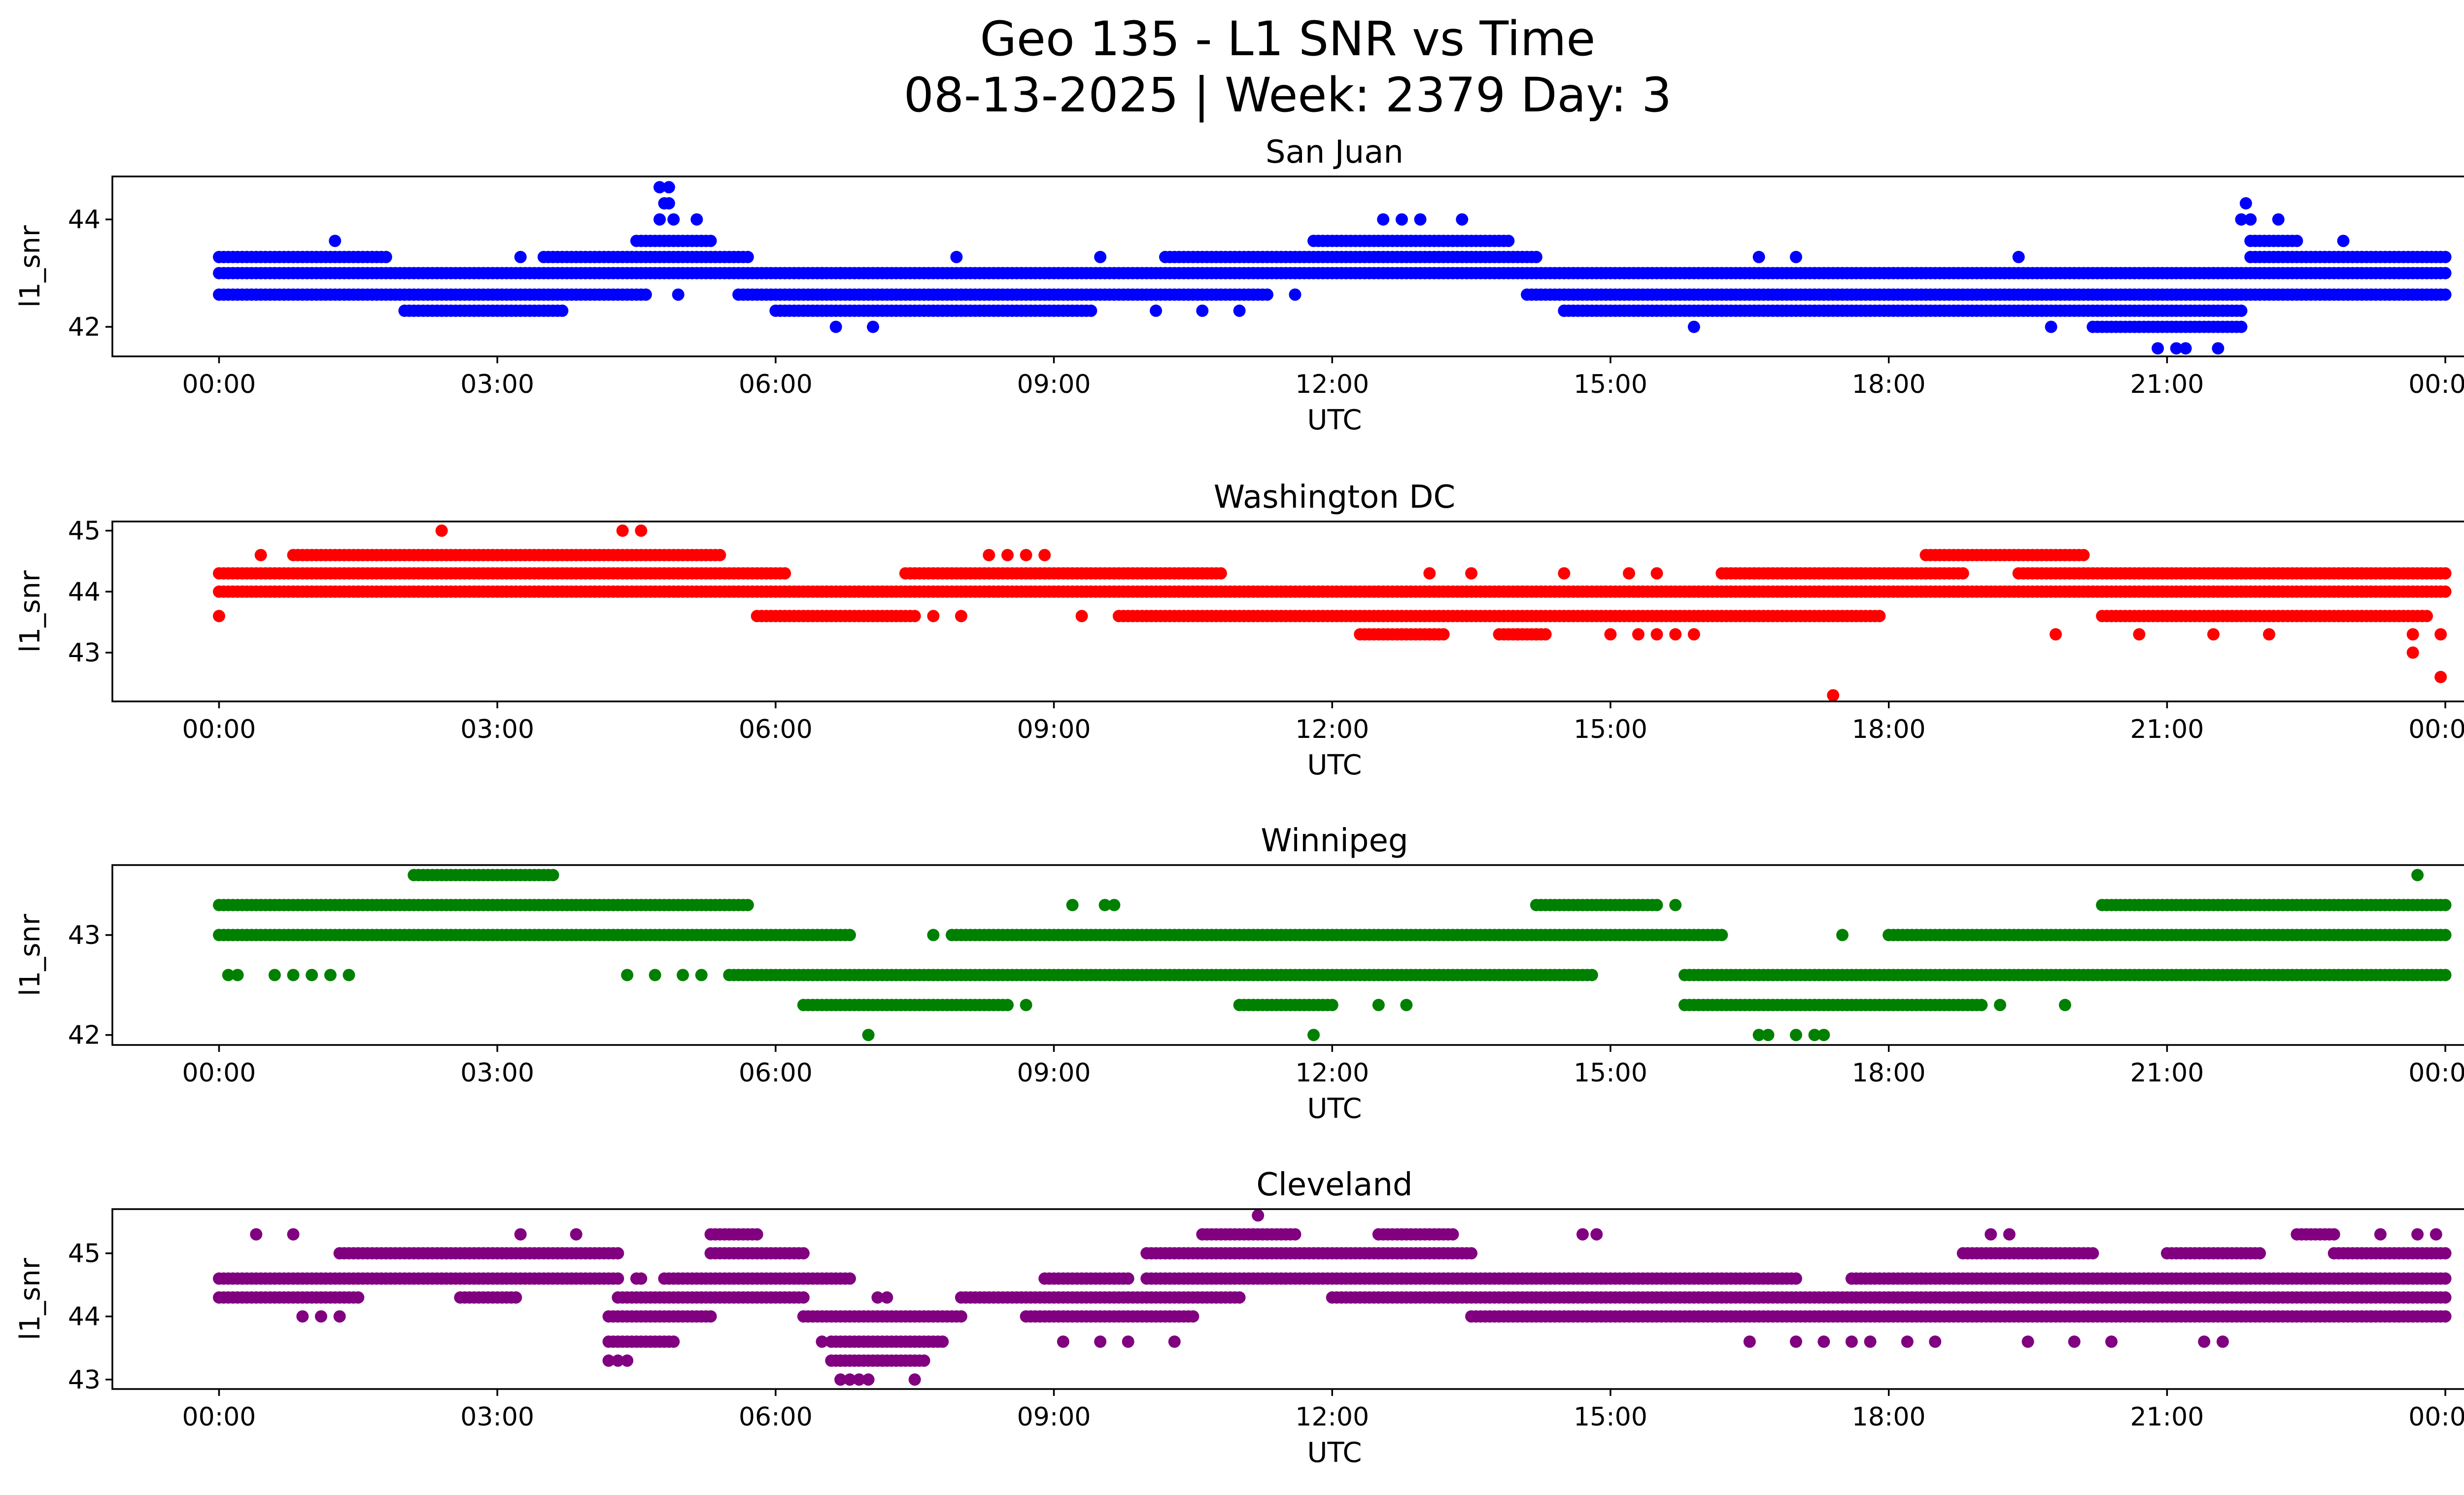 This screenshot has height=1495, width=2464. Describe the element at coordinates (1610, 384) in the screenshot. I see `x-tick-label: 15:00` at that location.